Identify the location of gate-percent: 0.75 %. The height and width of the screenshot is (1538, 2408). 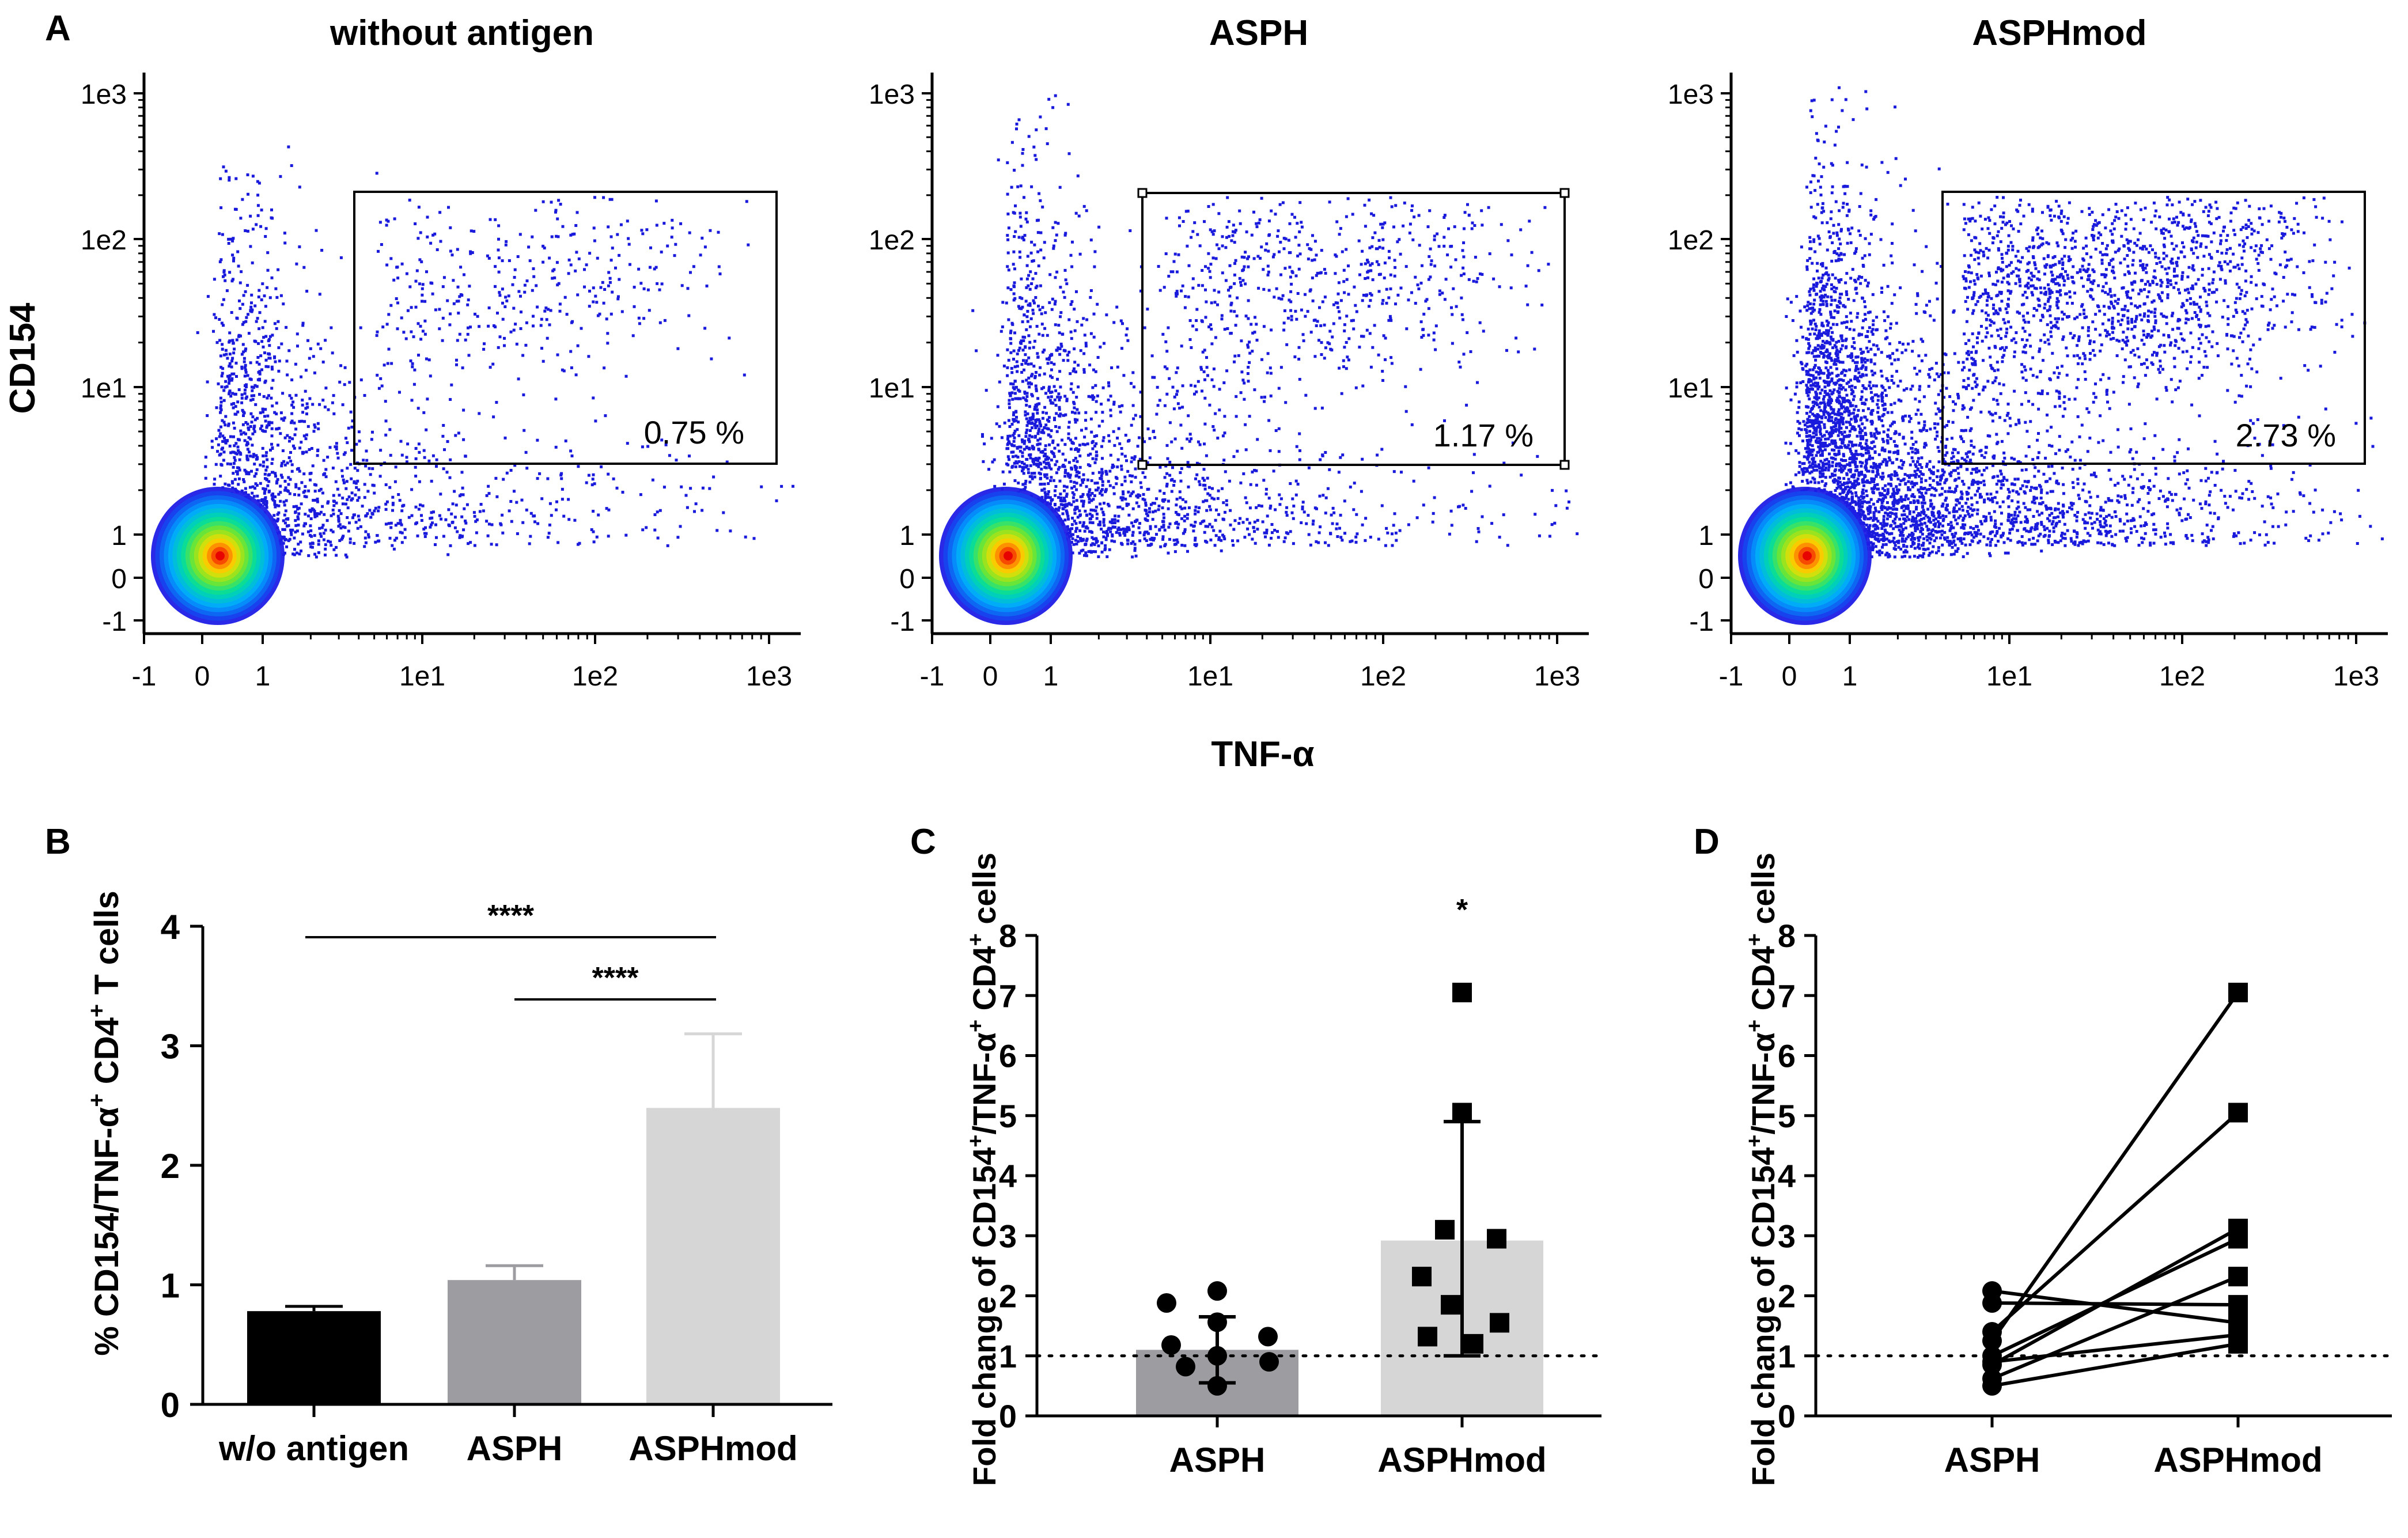
(694, 432).